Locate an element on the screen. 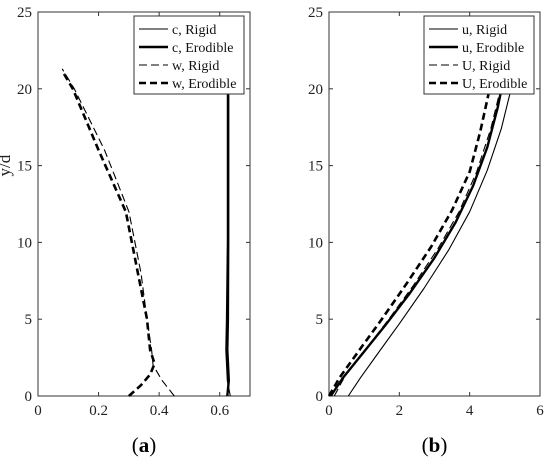  legend-entry: U, Rigid is located at coordinates (486, 66).